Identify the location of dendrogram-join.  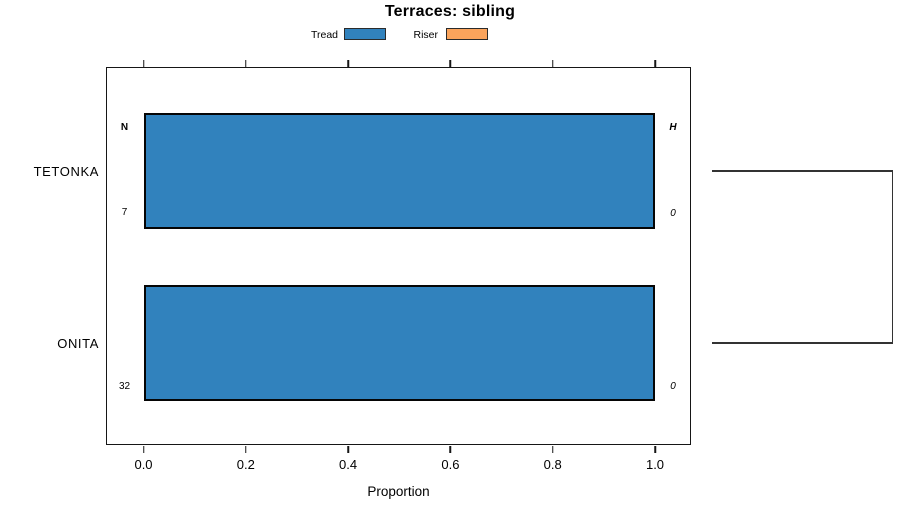
(893, 257).